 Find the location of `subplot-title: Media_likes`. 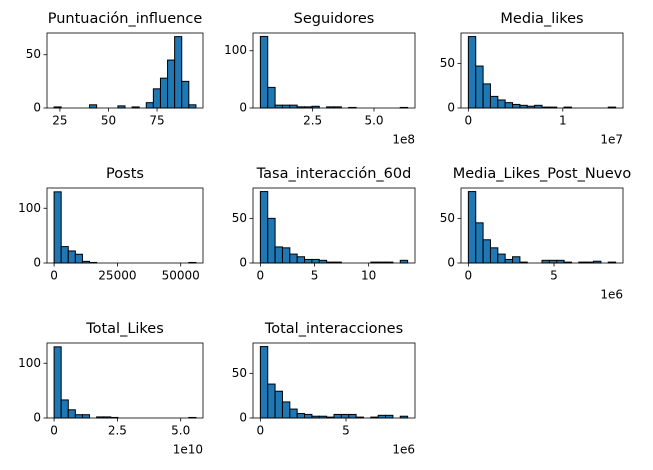

subplot-title: Media_likes is located at coordinates (541, 19).